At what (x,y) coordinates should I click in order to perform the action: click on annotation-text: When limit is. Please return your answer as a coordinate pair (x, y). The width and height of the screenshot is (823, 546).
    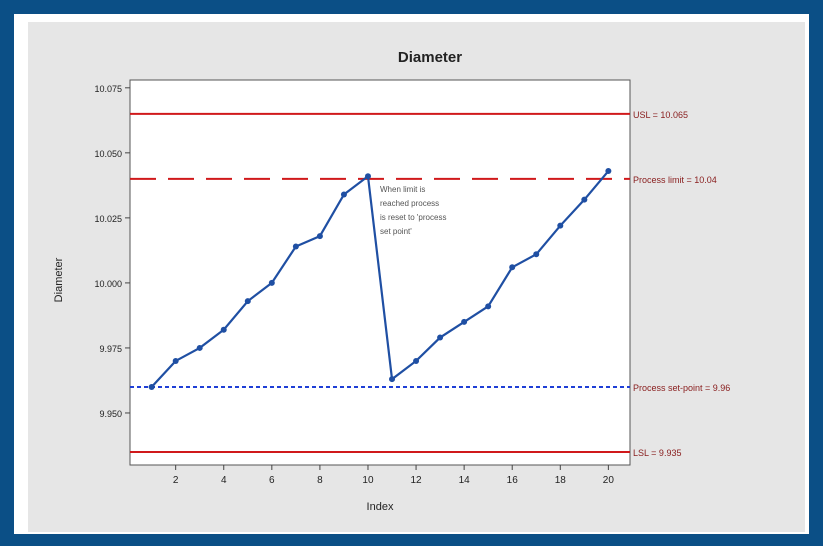
    Looking at the image, I should click on (402, 189).